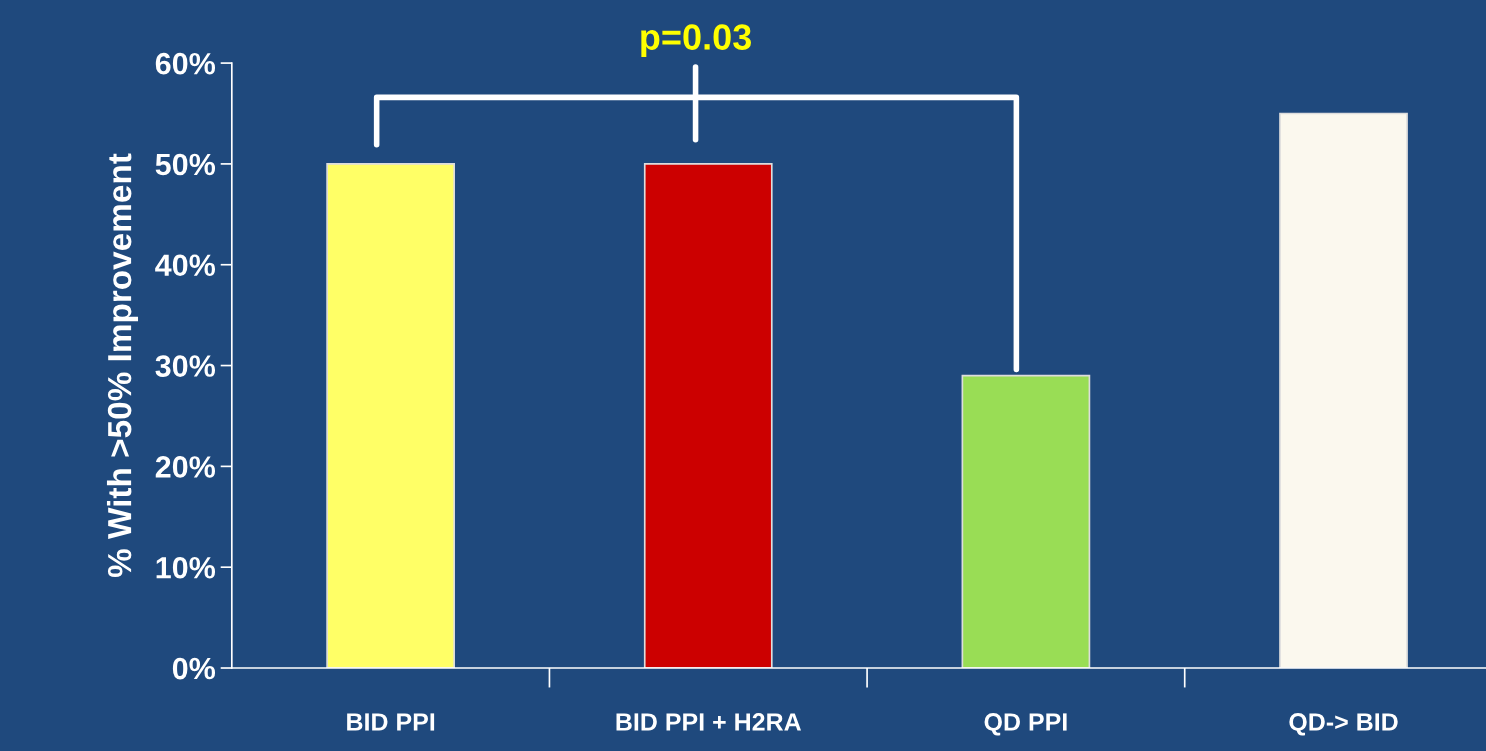  I want to click on y-tick-label: 20%, so click(185, 467).